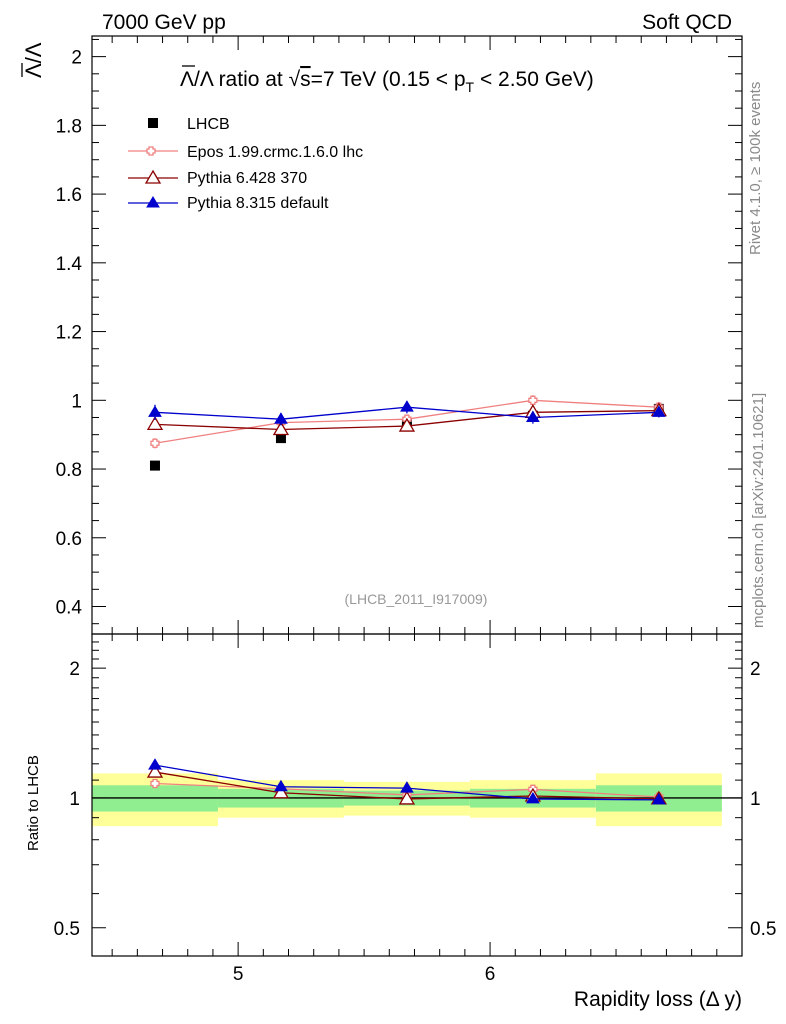 The height and width of the screenshot is (1024, 786). I want to click on y-tick-label-main: 1.2, so click(69, 333).